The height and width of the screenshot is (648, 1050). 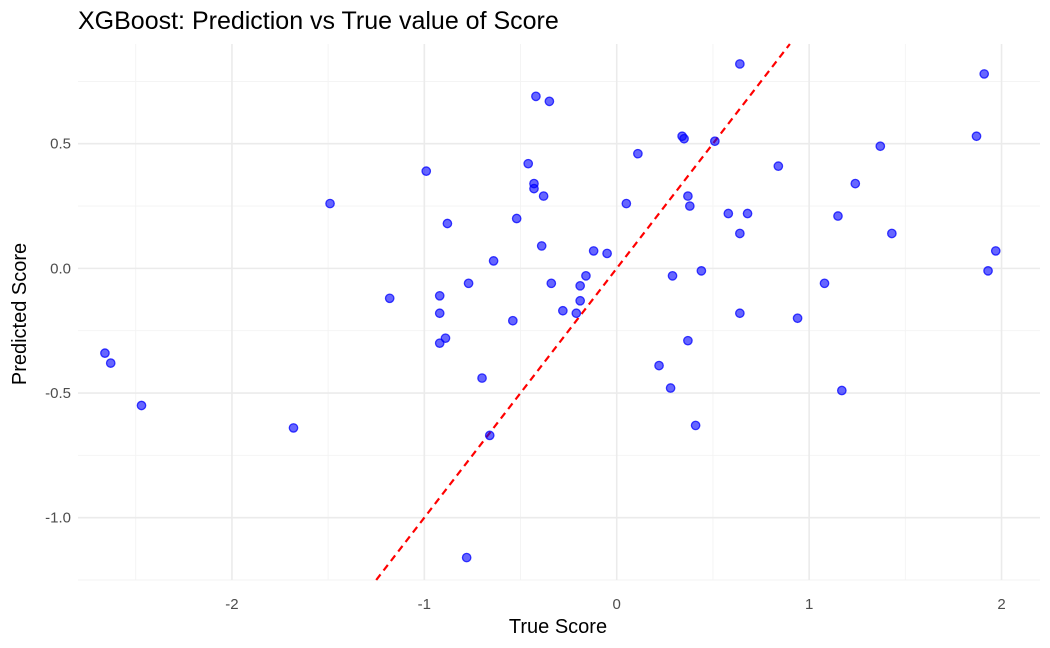 What do you see at coordinates (58, 393) in the screenshot?
I see `y-tick-label: -0.5` at bounding box center [58, 393].